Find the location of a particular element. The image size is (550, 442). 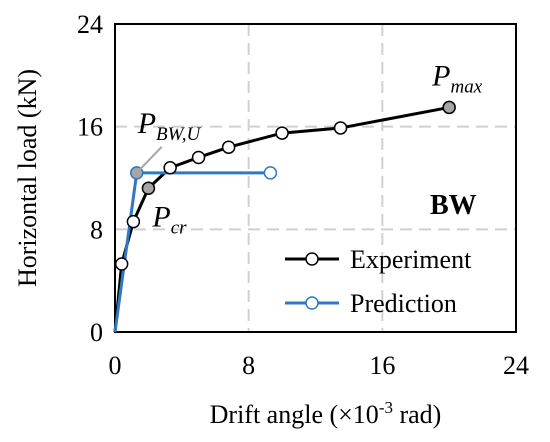

data-point-prediction is located at coordinates (270, 173).